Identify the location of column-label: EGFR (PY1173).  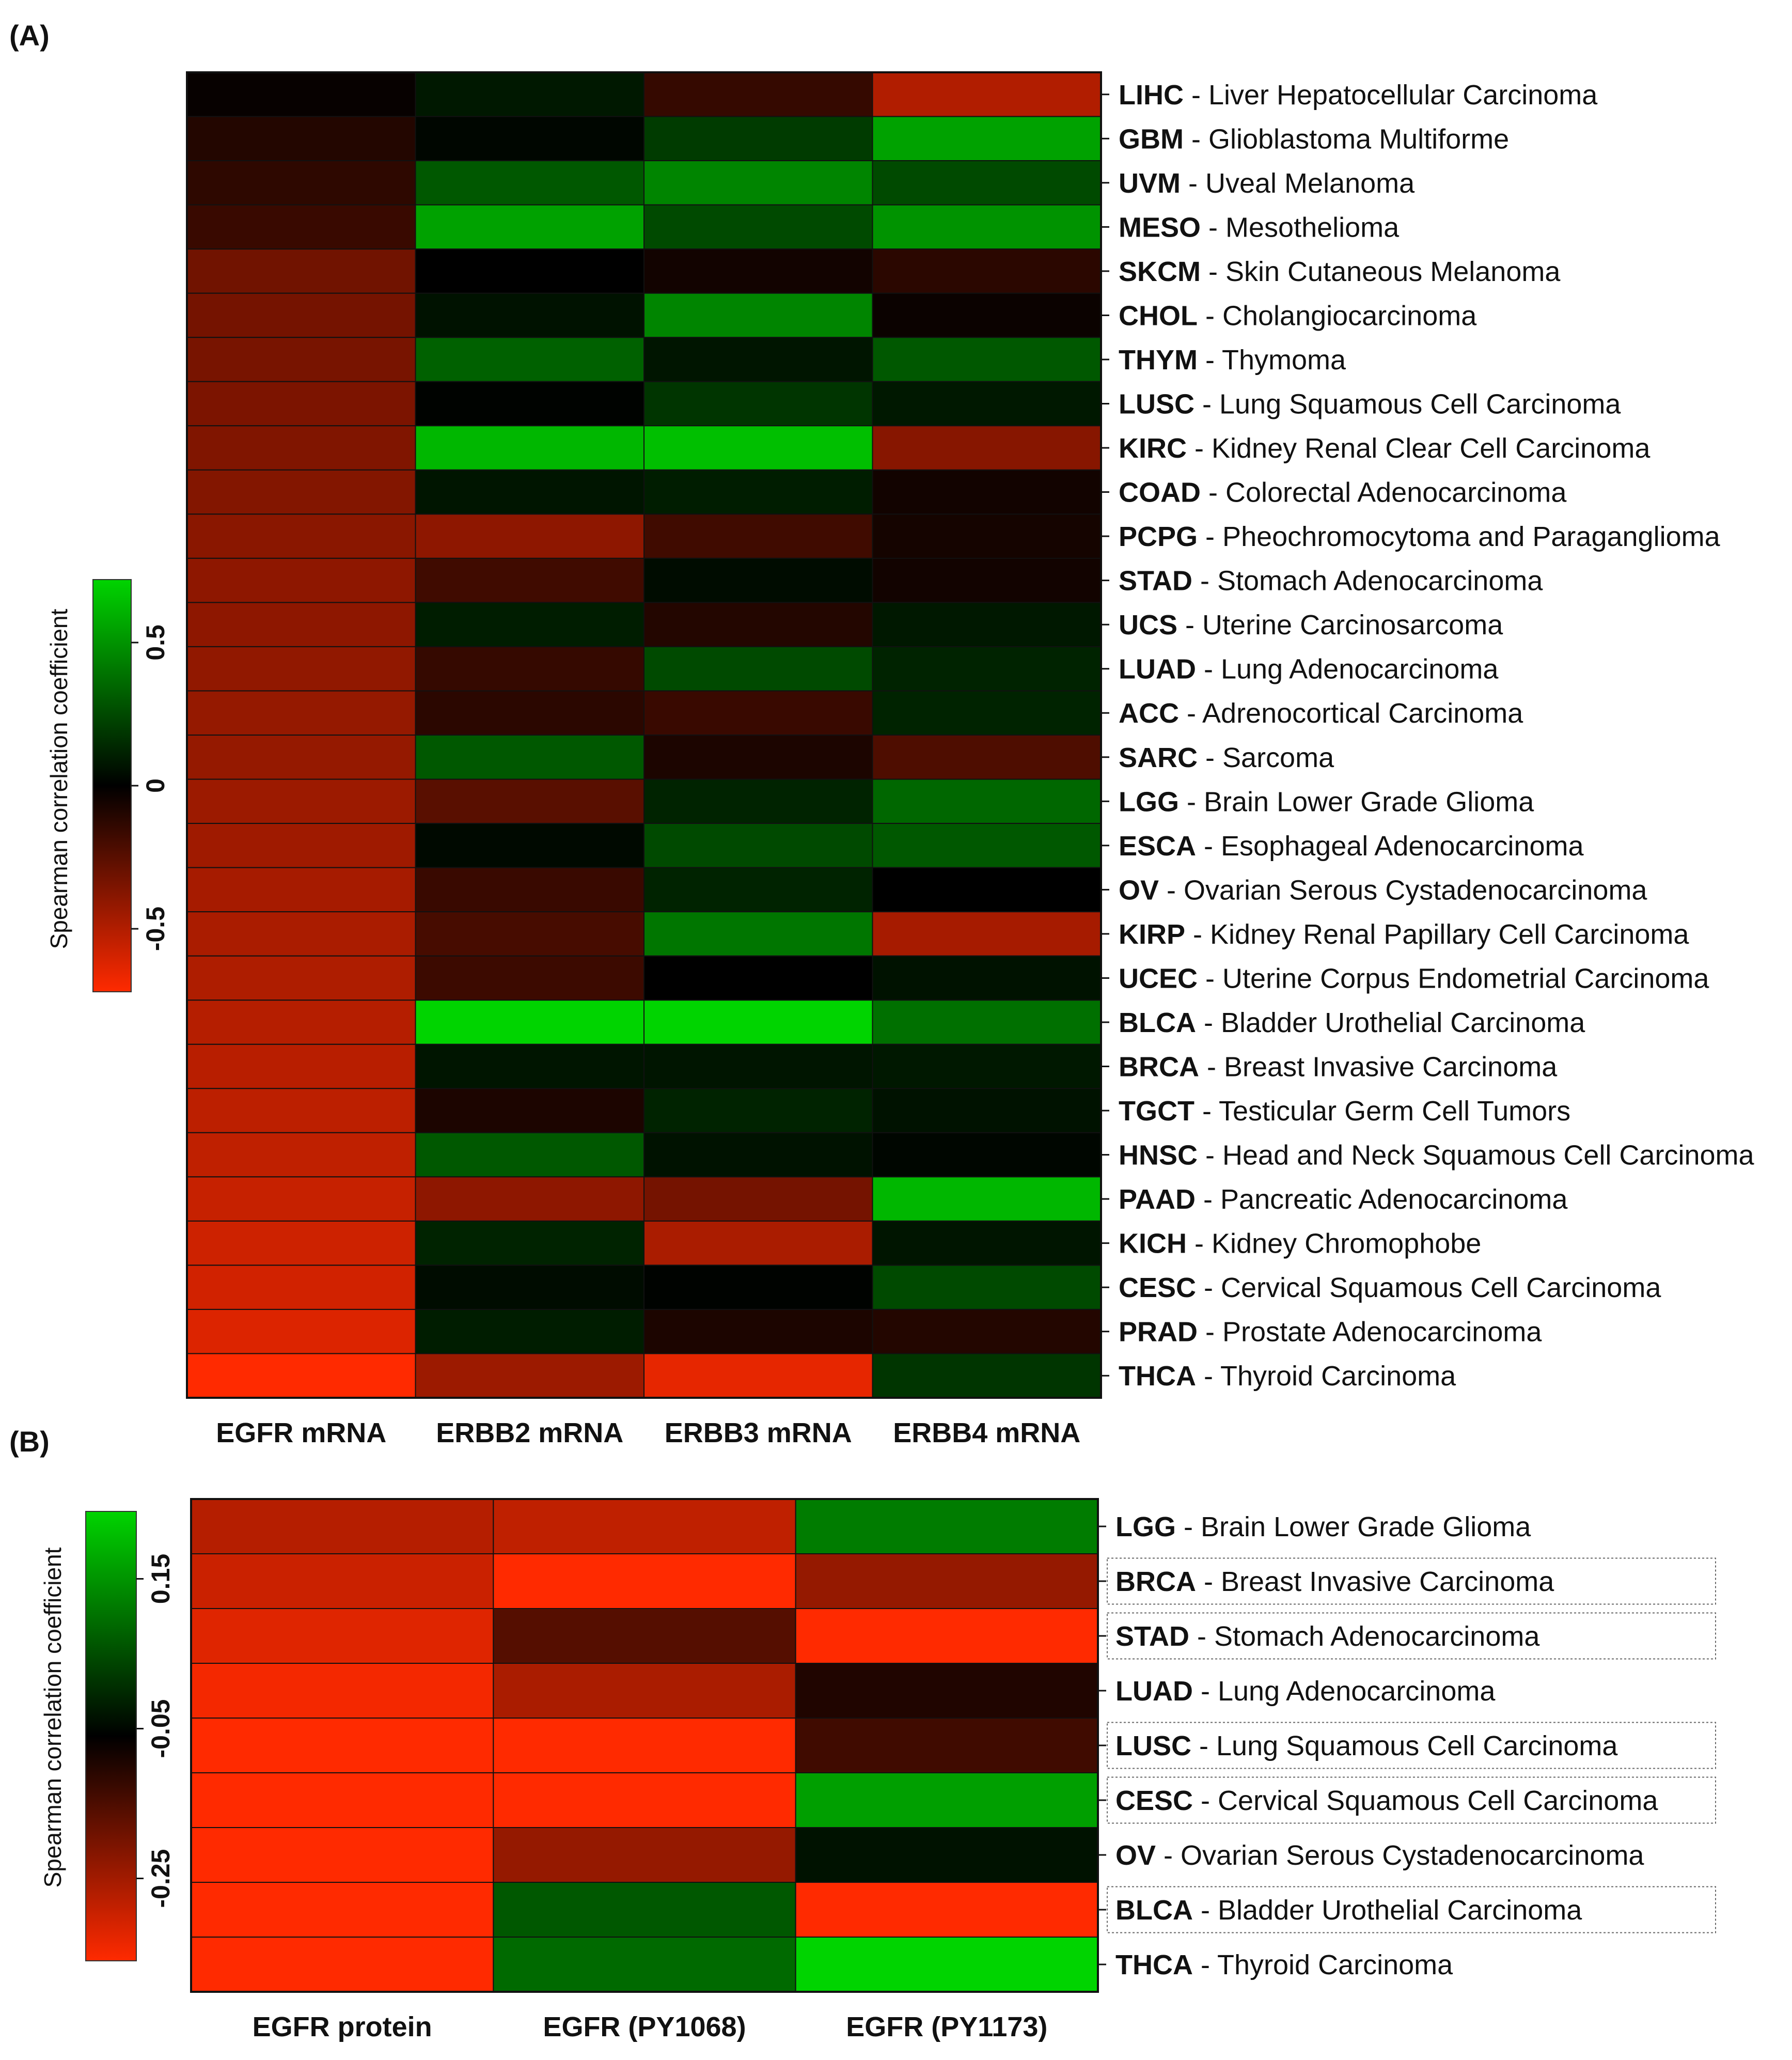
(946, 2026).